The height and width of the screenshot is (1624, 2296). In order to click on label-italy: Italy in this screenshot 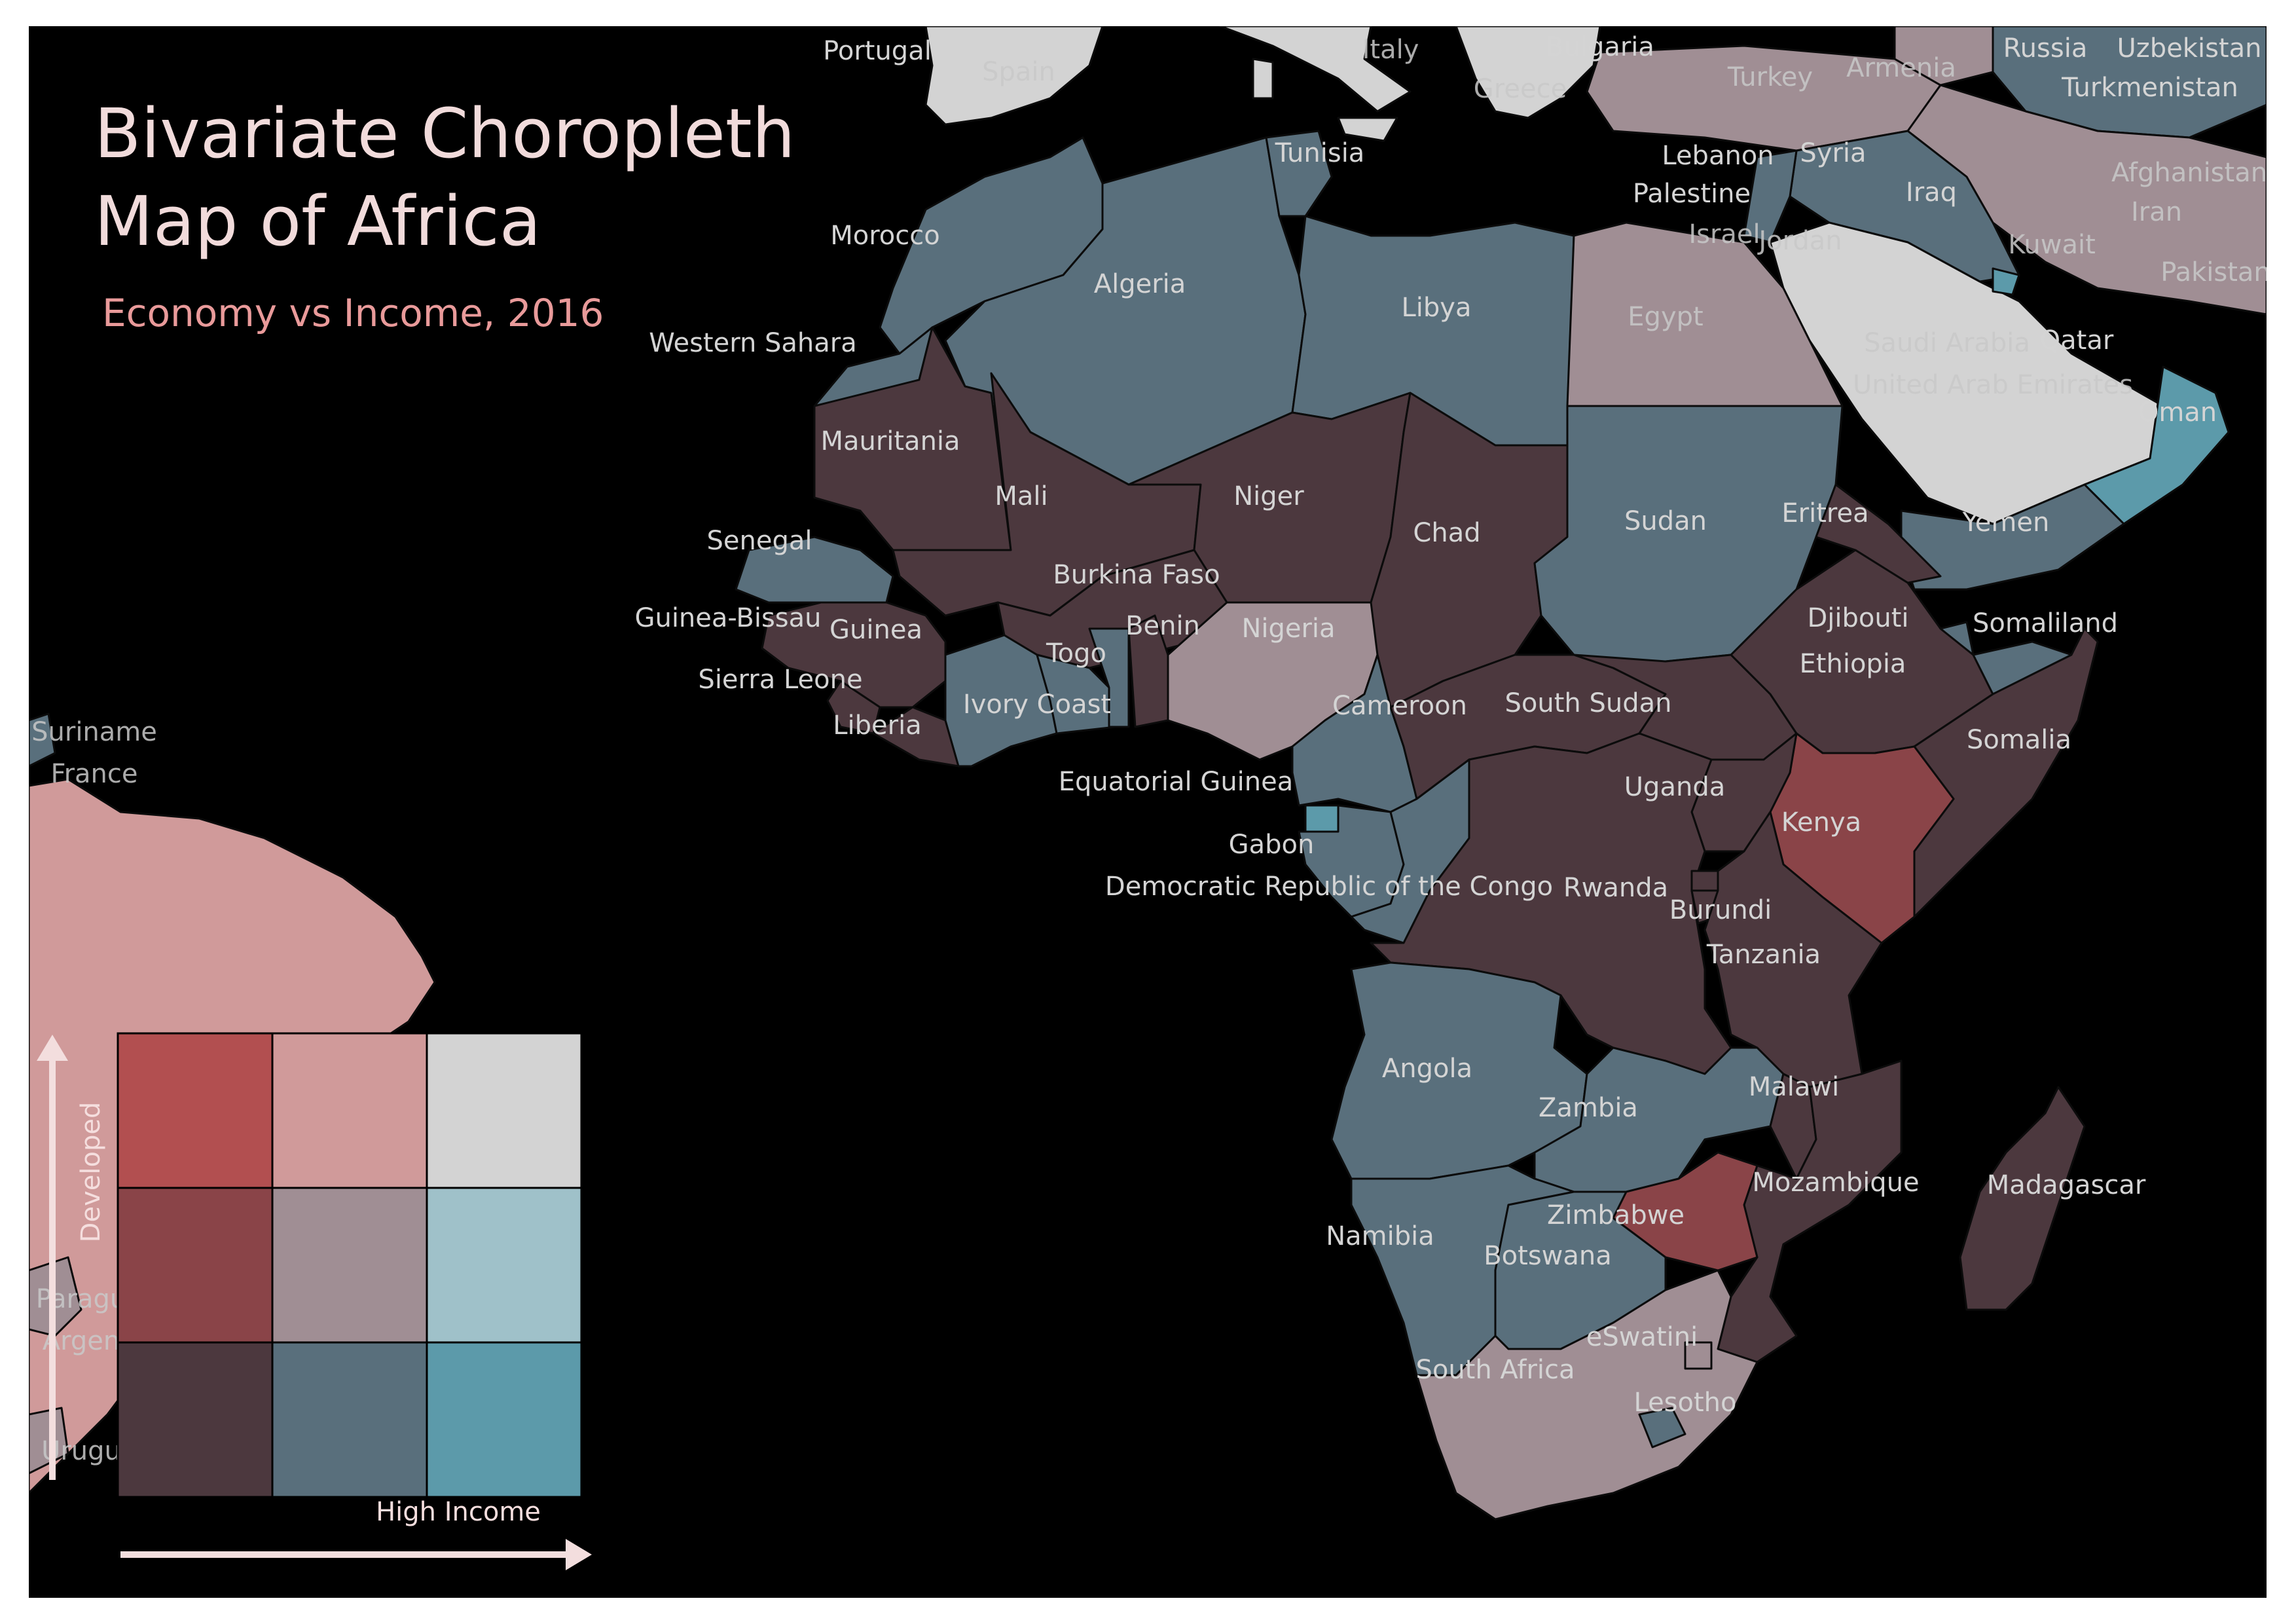, I will do `click(1390, 50)`.